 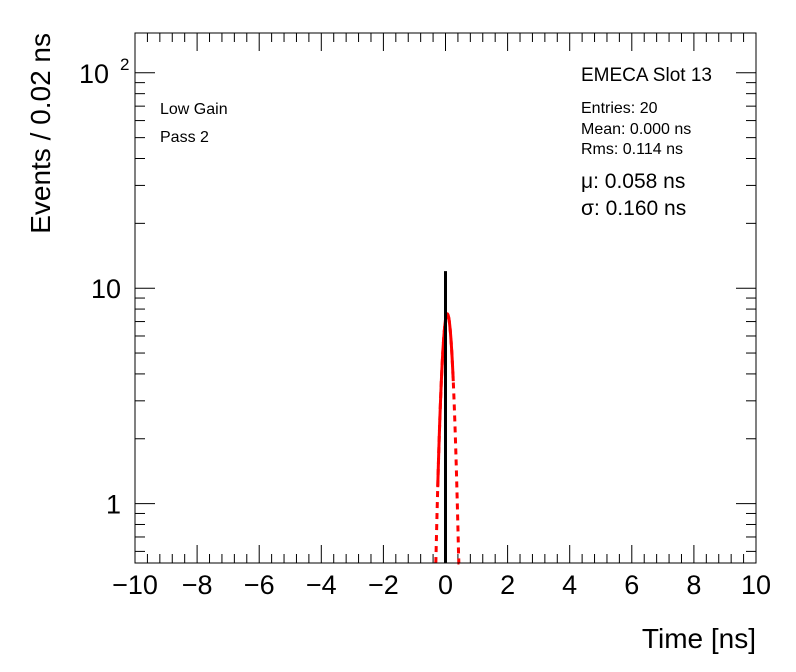 What do you see at coordinates (124, 64) in the screenshot?
I see `y-tick-exponent: 2` at bounding box center [124, 64].